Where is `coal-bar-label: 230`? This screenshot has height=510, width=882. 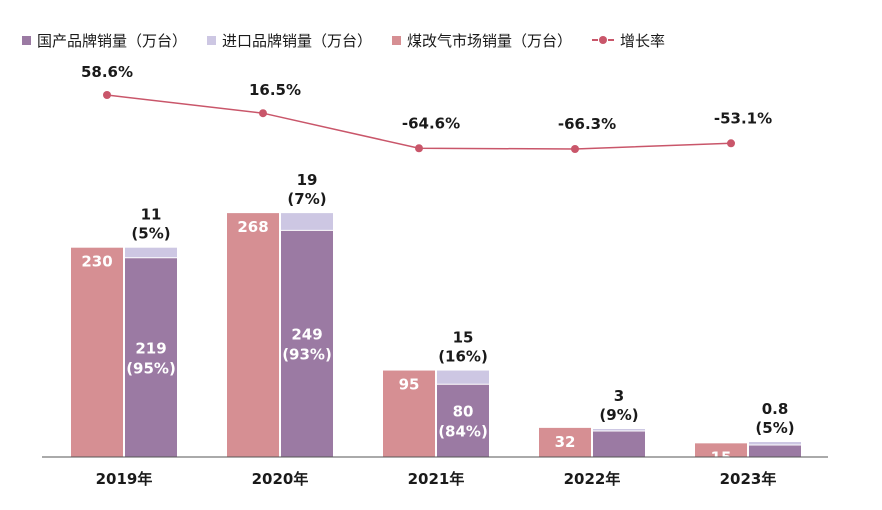 coal-bar-label: 230 is located at coordinates (96, 262).